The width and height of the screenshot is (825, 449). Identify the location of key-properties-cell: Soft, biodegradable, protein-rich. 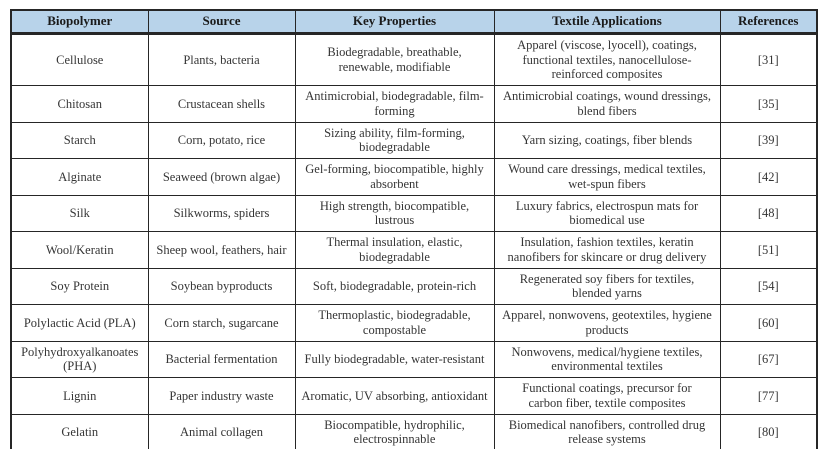
(394, 286).